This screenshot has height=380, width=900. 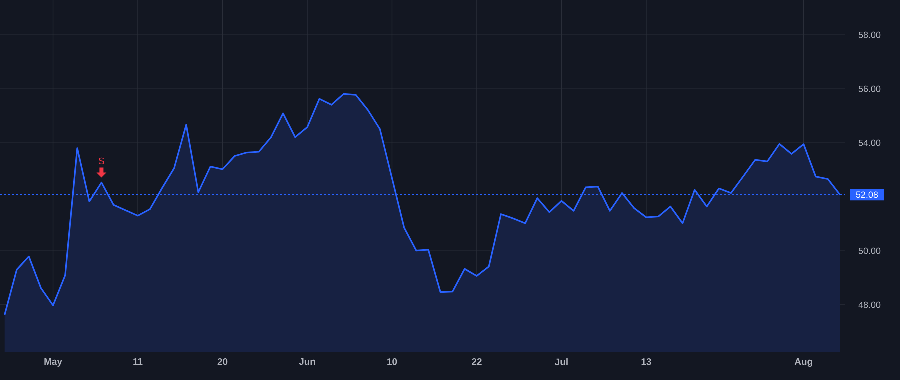 I want to click on x-tick-label: May, so click(x=53, y=362).